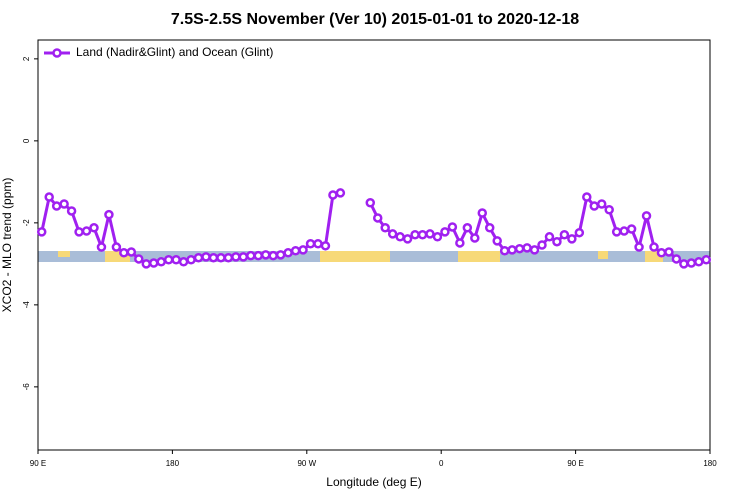  What do you see at coordinates (26, 58) in the screenshot?
I see `y-tick-label: 2` at bounding box center [26, 58].